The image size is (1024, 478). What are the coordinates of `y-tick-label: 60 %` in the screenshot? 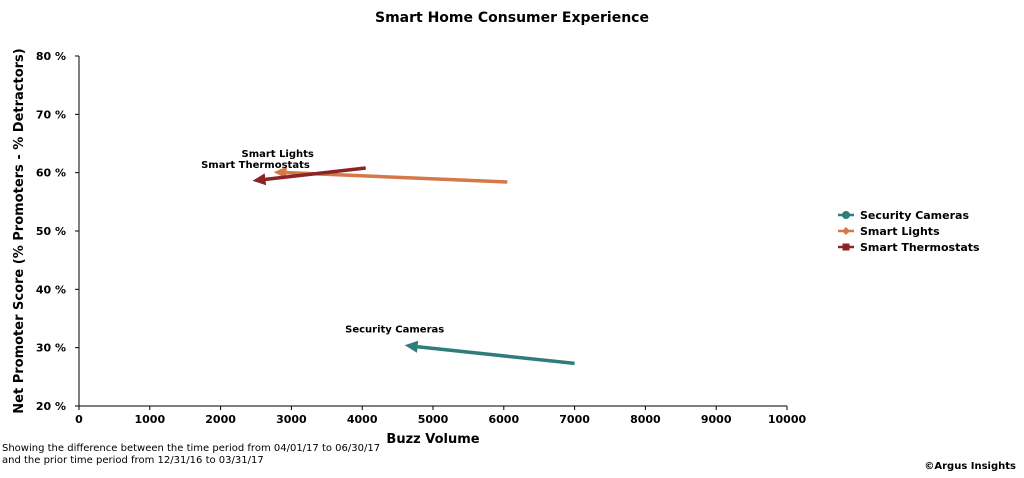 It's located at (51, 173).